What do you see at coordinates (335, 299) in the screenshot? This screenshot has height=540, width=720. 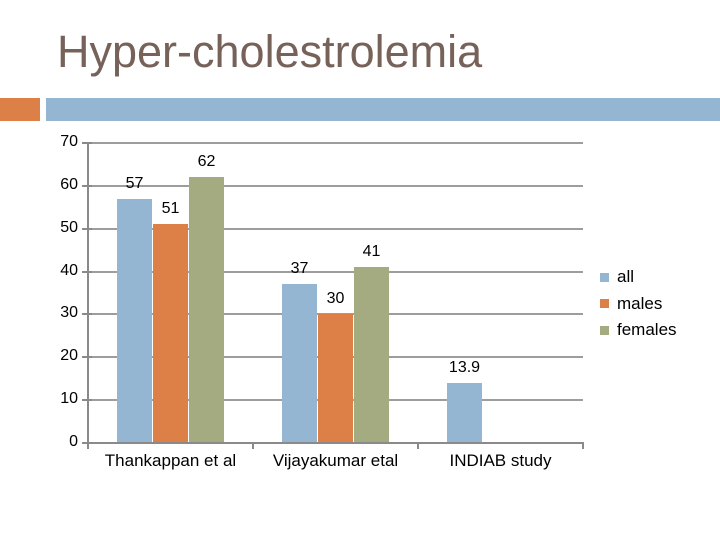 I see `bar-value-label: 30` at bounding box center [335, 299].